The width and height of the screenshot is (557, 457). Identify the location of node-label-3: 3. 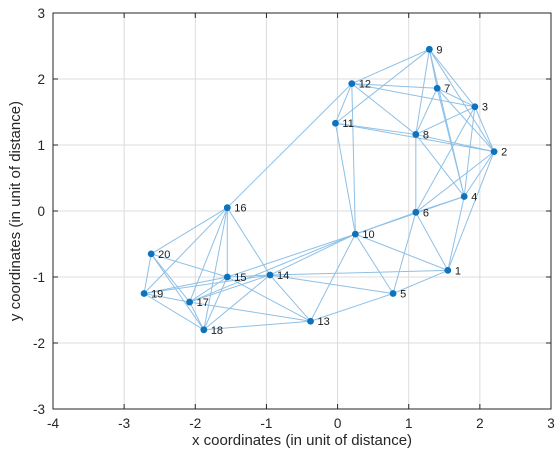
(485, 108).